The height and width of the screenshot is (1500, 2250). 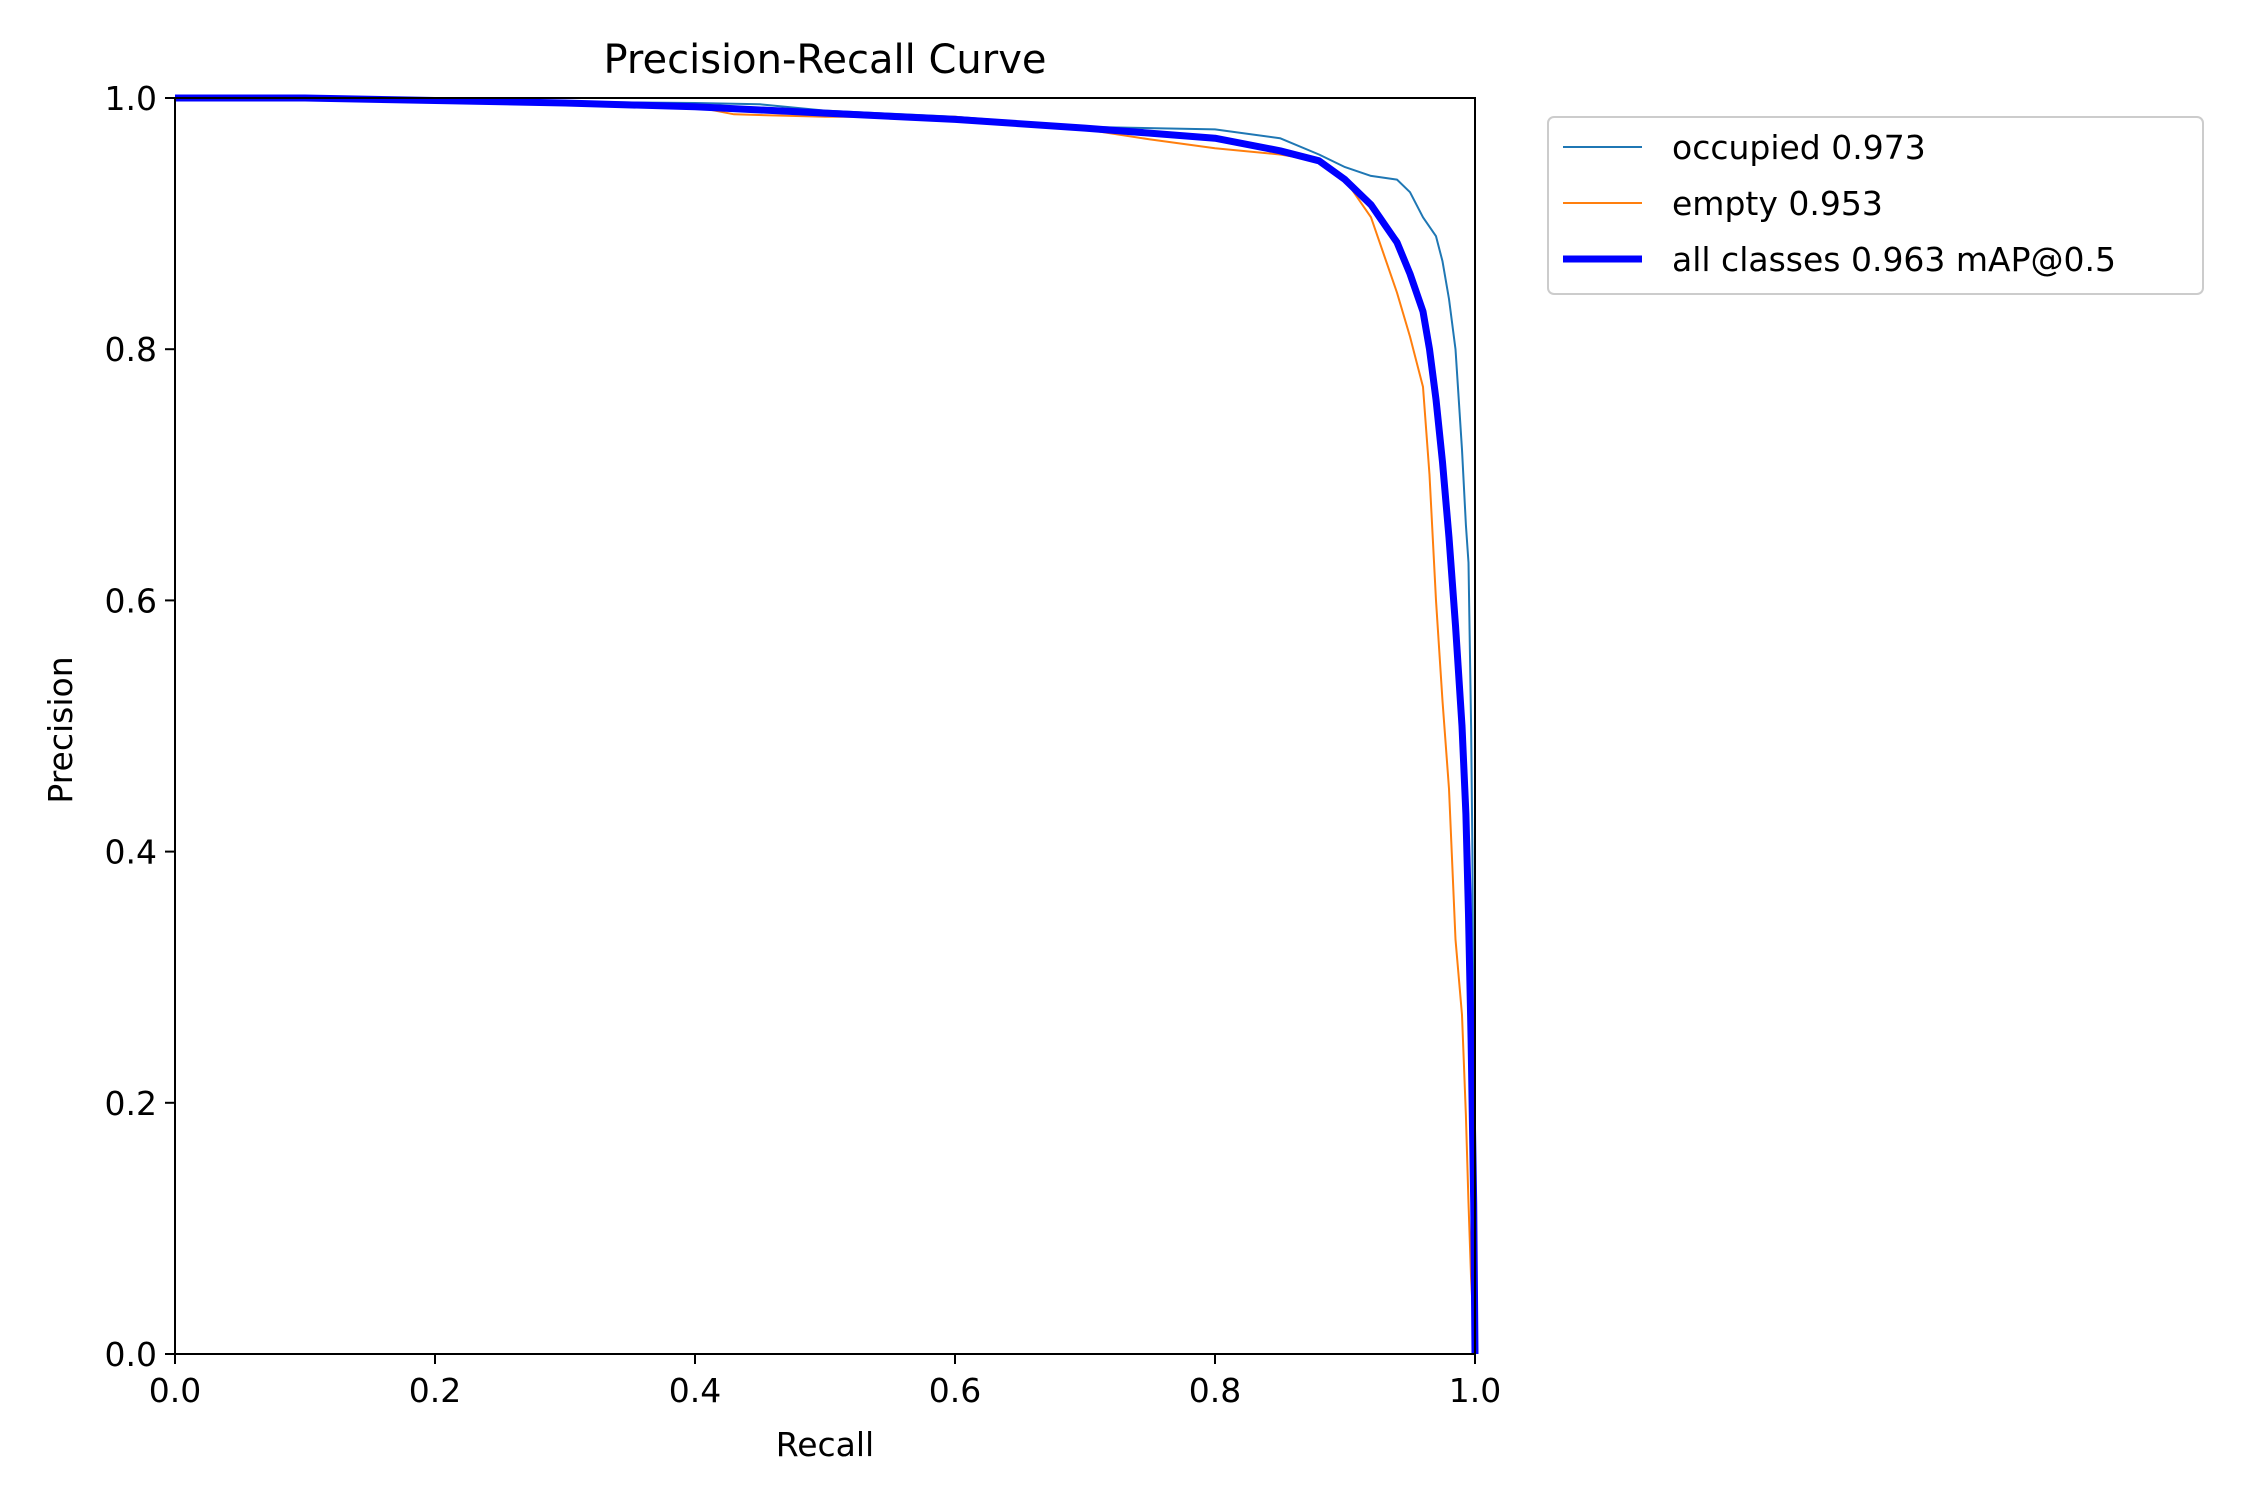 I want to click on legend-label-0: occupied 0.973, so click(x=1799, y=147).